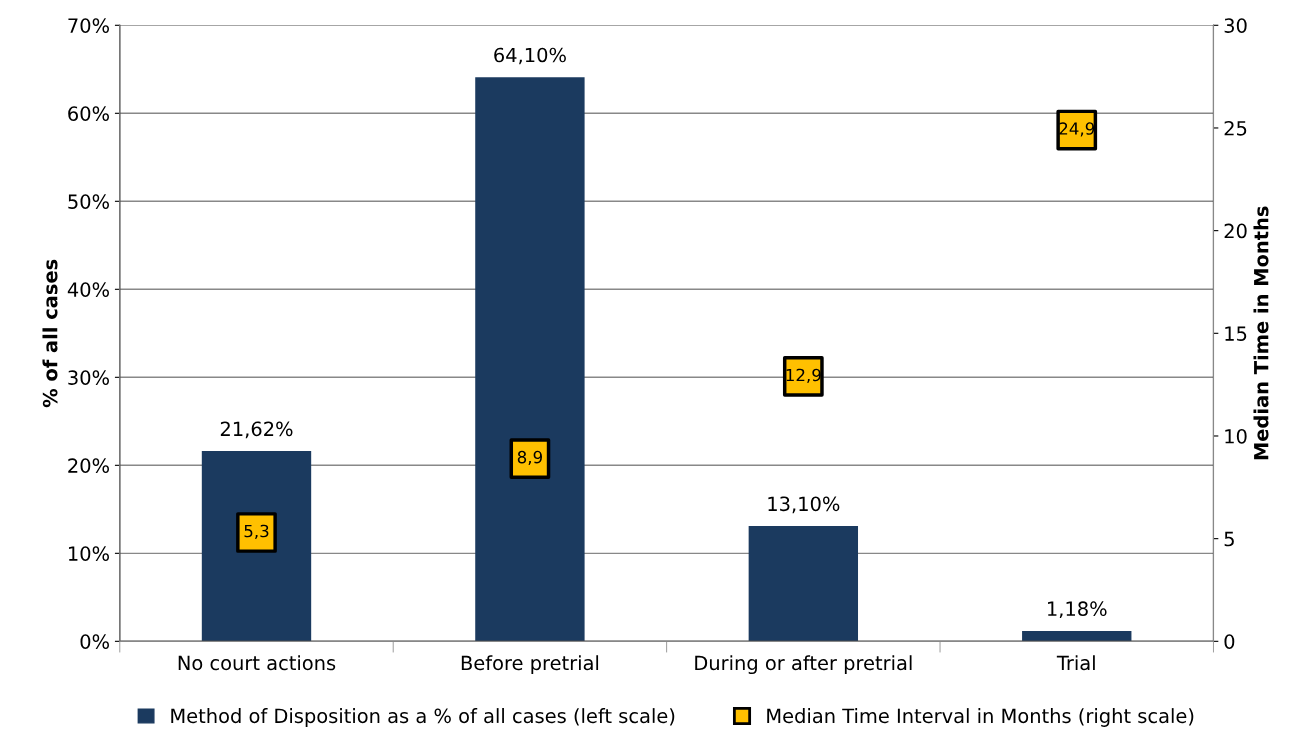 The width and height of the screenshot is (1302, 744). What do you see at coordinates (1235, 128) in the screenshot?
I see `y2-tick-label: 25` at bounding box center [1235, 128].